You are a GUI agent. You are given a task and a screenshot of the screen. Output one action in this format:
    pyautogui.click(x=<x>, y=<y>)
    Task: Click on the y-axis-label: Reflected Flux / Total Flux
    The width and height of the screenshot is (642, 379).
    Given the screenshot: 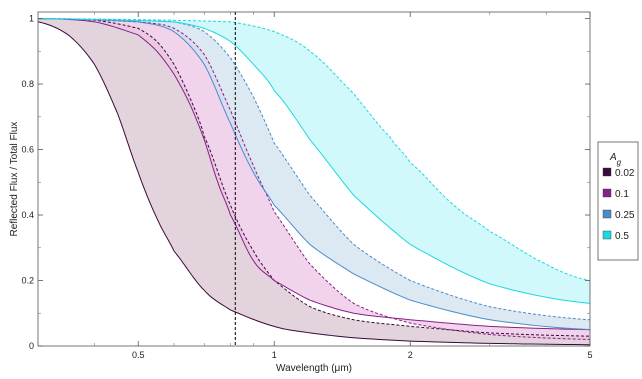 What is the action you would take?
    pyautogui.click(x=14, y=179)
    